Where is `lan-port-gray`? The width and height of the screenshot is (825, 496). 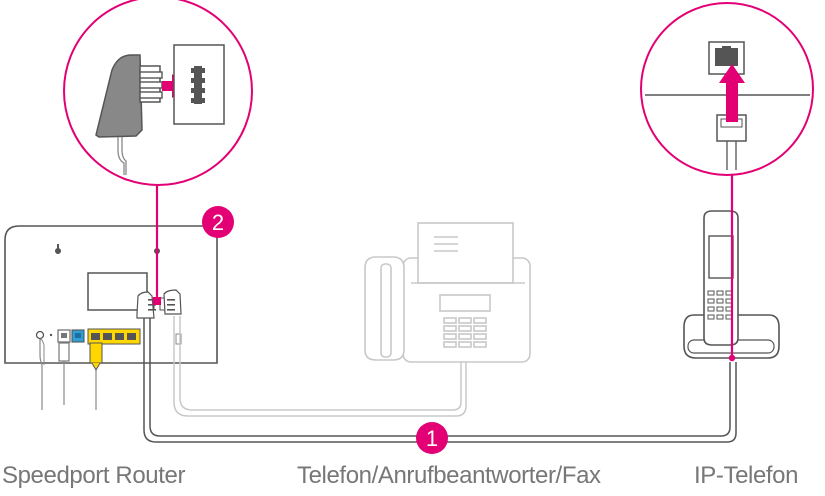
lan-port-gray is located at coordinates (64, 336).